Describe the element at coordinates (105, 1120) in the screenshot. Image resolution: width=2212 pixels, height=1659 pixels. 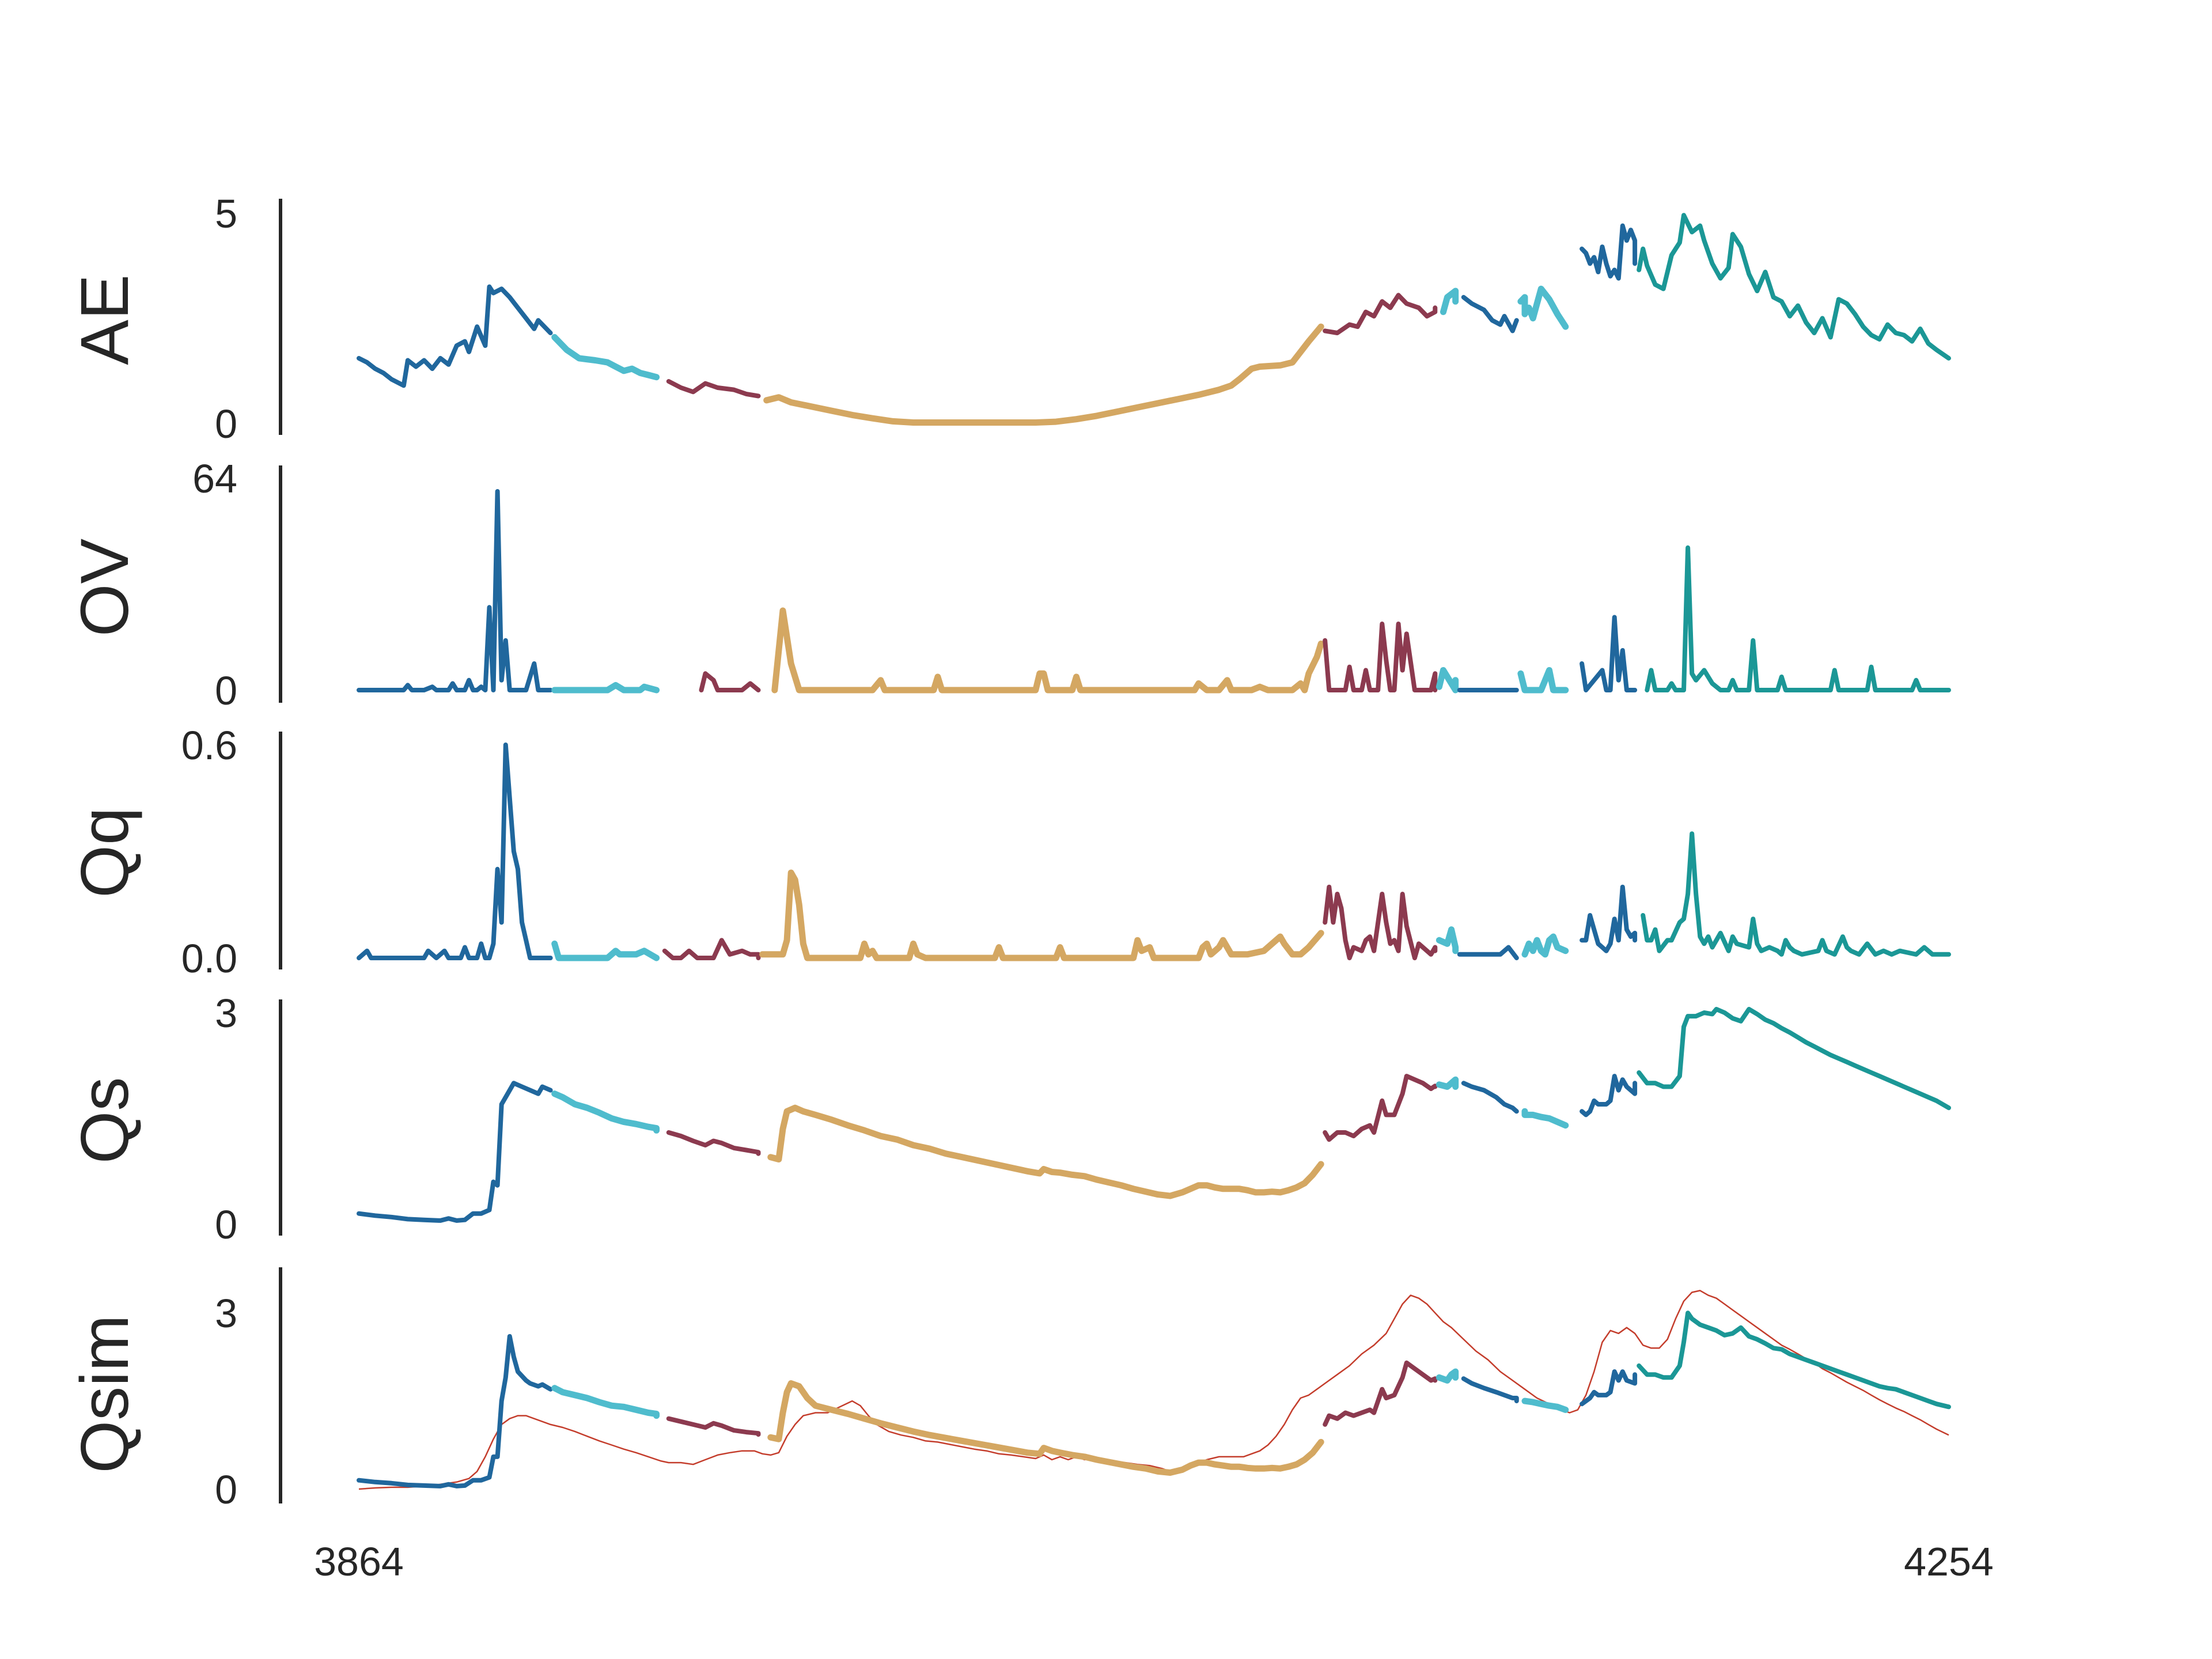
I see `y-axis-label-qs: Qs` at that location.